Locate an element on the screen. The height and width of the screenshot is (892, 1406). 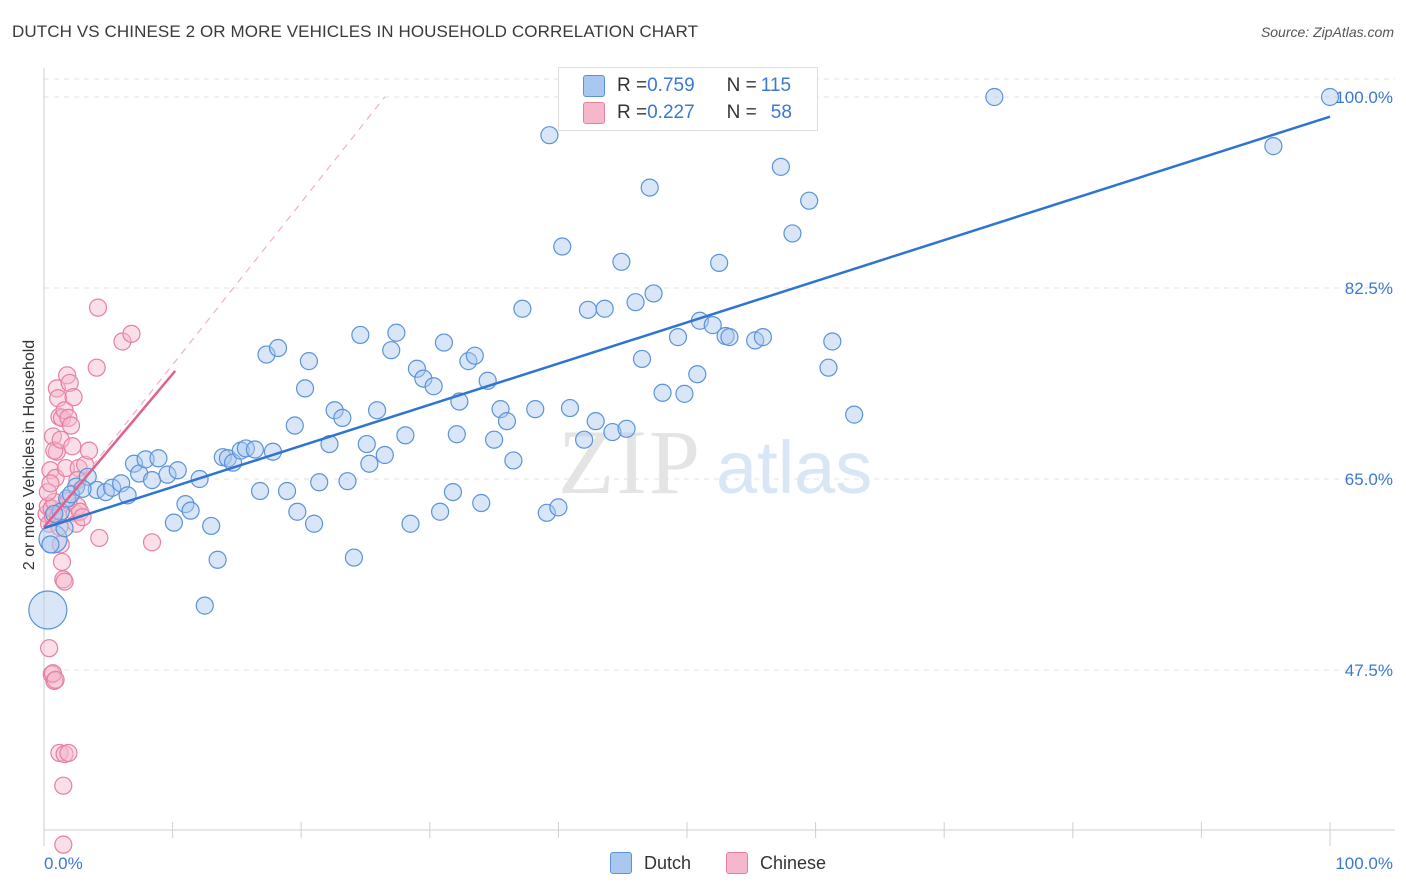
x-tick-label: 100.0% is located at coordinates (1364, 863).